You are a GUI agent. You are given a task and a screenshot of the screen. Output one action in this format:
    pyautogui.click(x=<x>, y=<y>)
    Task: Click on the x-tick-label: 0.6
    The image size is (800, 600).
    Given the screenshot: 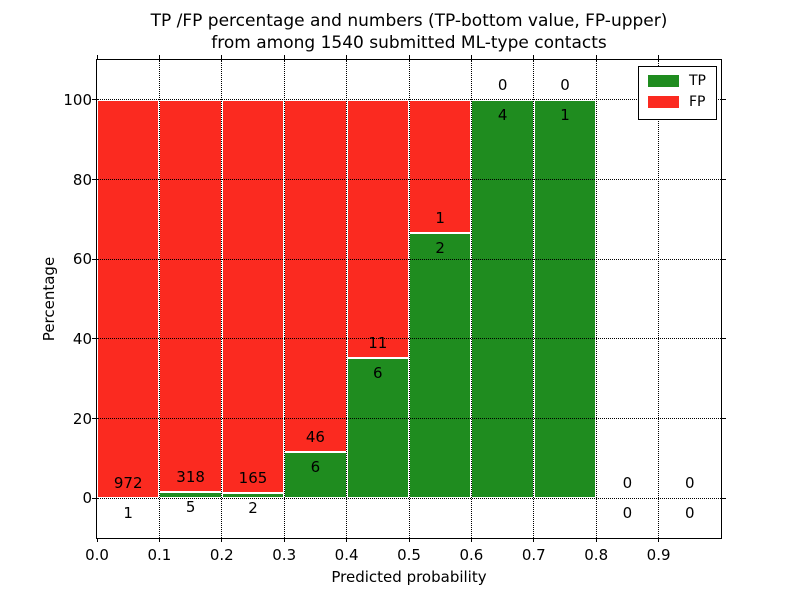 What is the action you would take?
    pyautogui.click(x=471, y=555)
    